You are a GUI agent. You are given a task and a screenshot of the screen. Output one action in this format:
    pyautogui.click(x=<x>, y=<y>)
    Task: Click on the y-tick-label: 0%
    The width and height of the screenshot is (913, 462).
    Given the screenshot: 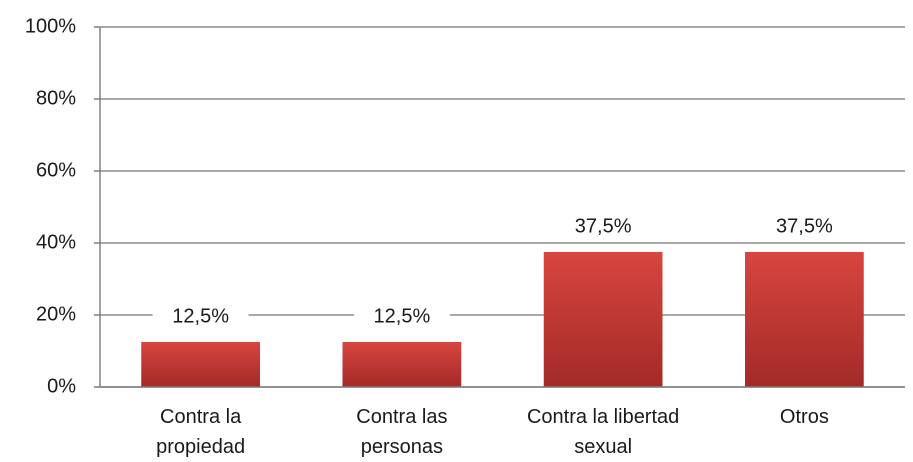 What is the action you would take?
    pyautogui.click(x=61, y=386)
    